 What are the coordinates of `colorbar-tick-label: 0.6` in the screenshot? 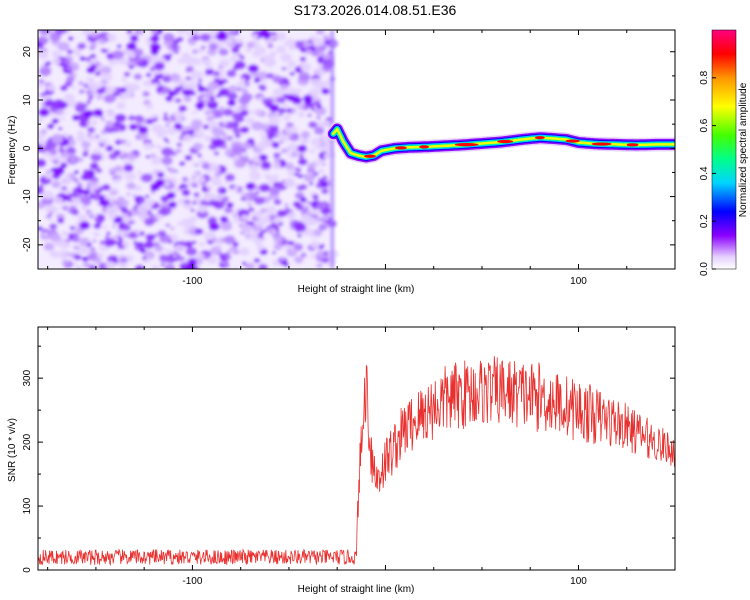 It's located at (704, 125).